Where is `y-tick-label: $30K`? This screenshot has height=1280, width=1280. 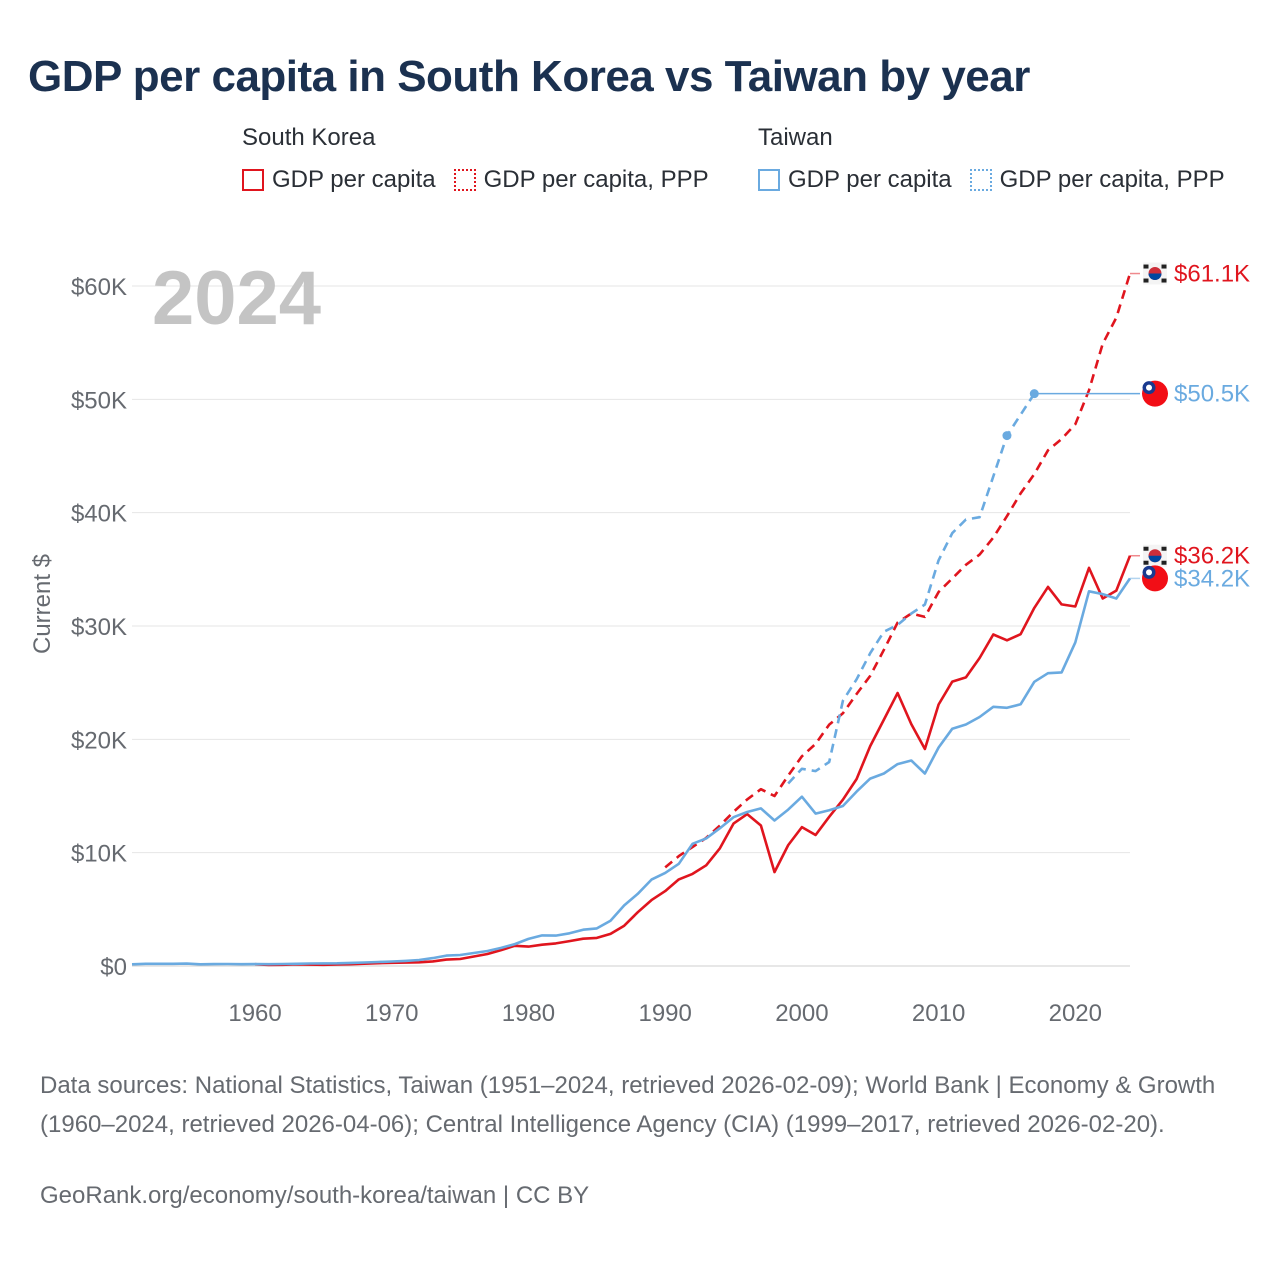 y-tick-label: $30K is located at coordinates (99, 627).